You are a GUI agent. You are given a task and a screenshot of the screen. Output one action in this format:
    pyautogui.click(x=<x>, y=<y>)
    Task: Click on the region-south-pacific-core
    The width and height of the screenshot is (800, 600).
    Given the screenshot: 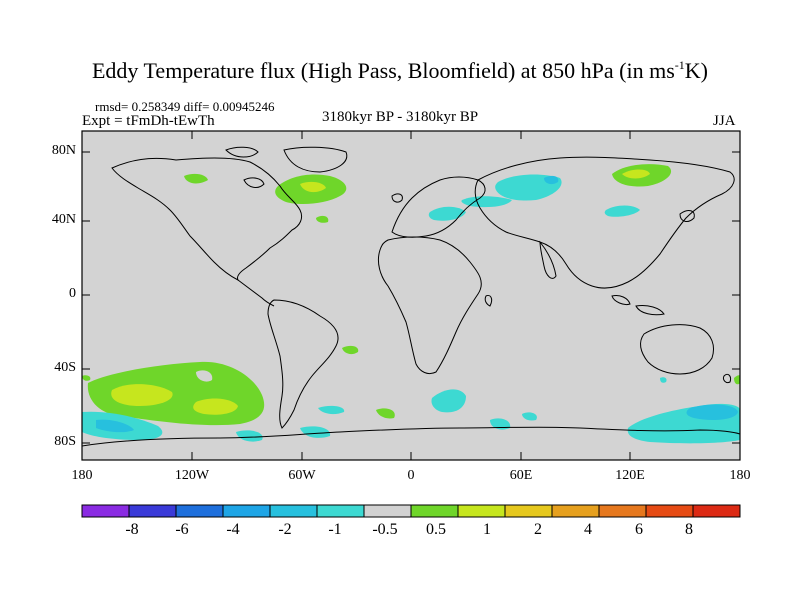 What is the action you would take?
    pyautogui.click(x=142, y=395)
    